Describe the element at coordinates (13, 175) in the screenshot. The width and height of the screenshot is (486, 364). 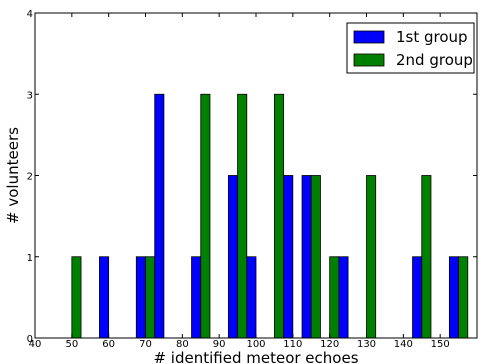
I see `y-axis-label: # volunteers` at that location.